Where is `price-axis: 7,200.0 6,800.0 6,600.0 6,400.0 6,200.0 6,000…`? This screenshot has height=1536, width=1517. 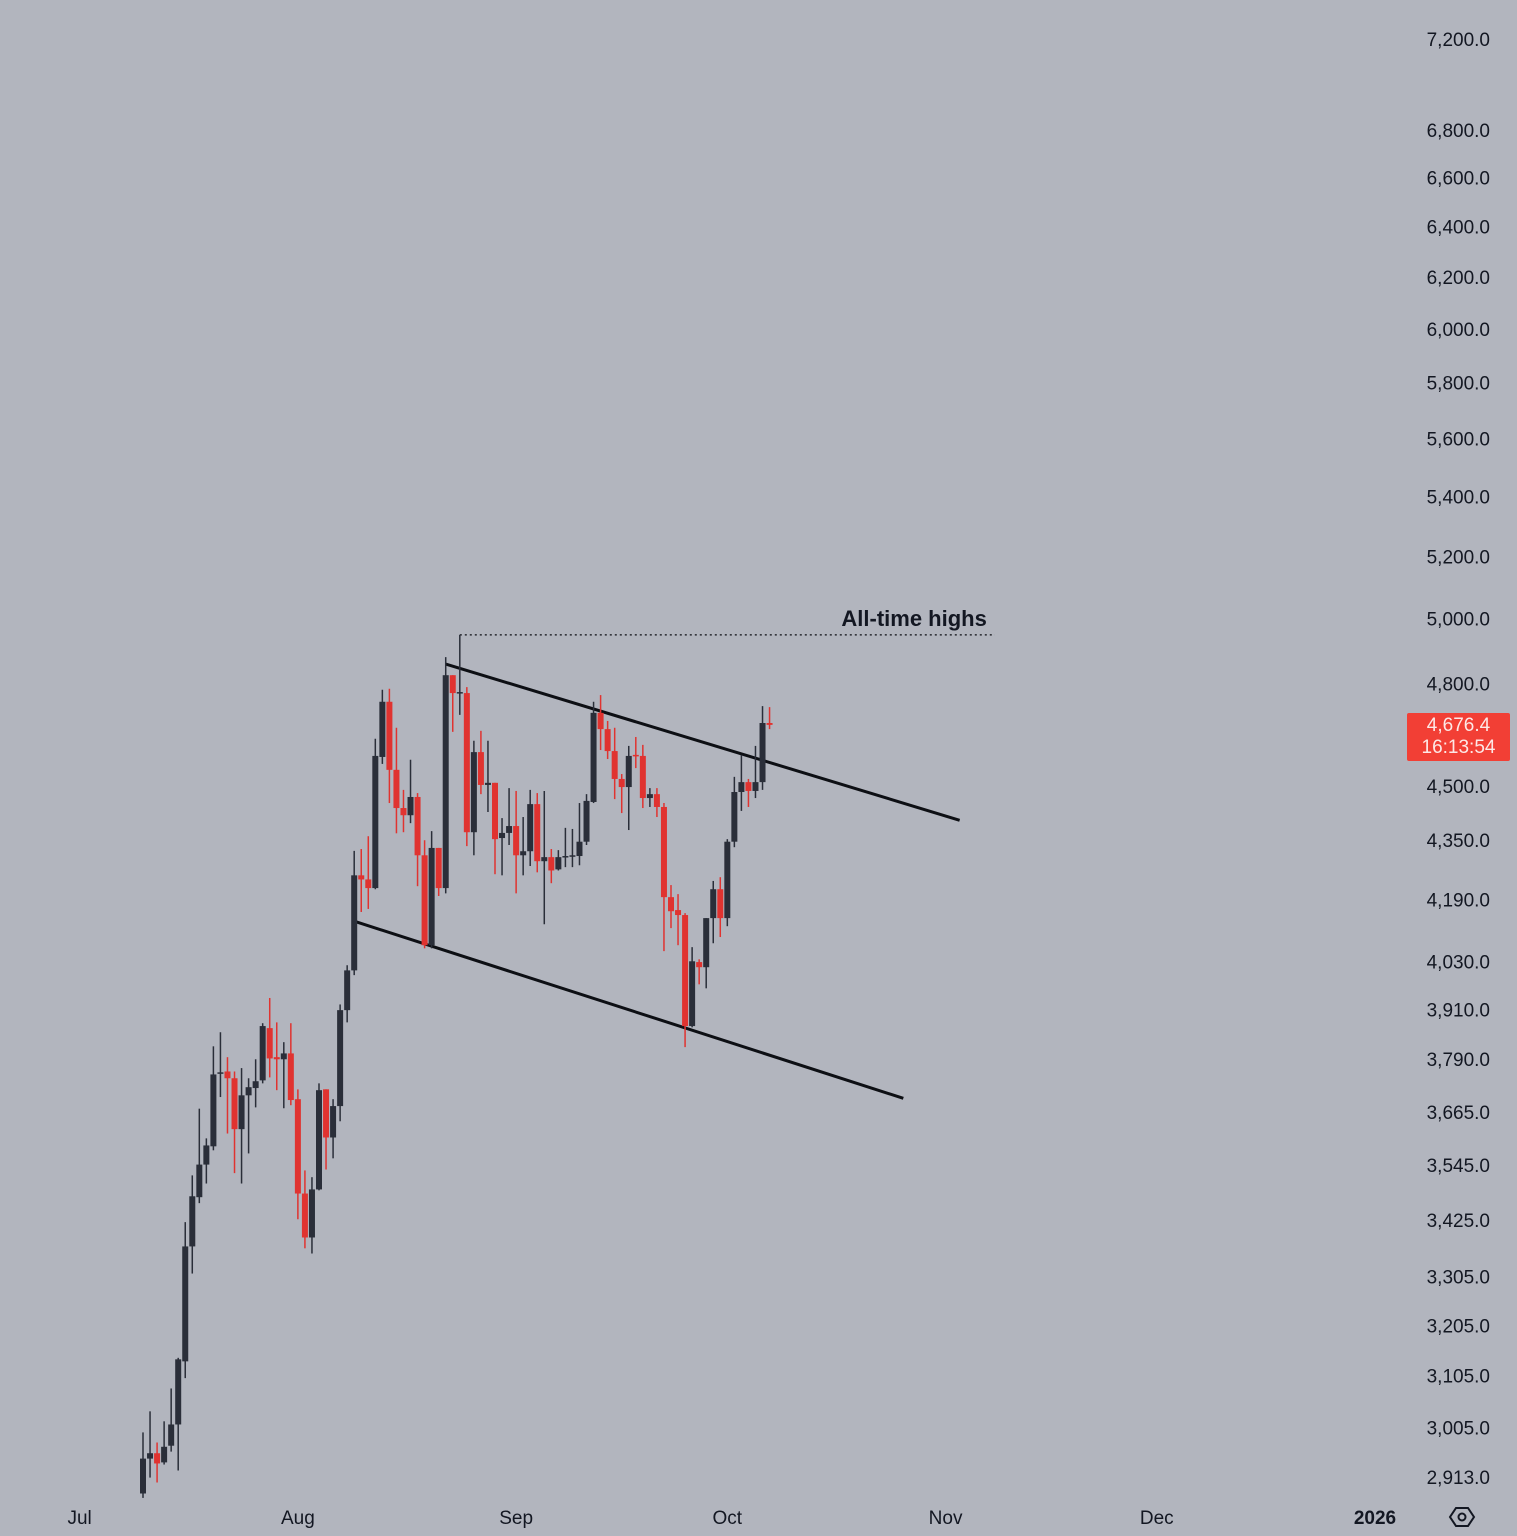 price-axis: 7,200.0 6,800.0 6,600.0 6,400.0 6,200.0 6,000… is located at coordinates (1458, 759).